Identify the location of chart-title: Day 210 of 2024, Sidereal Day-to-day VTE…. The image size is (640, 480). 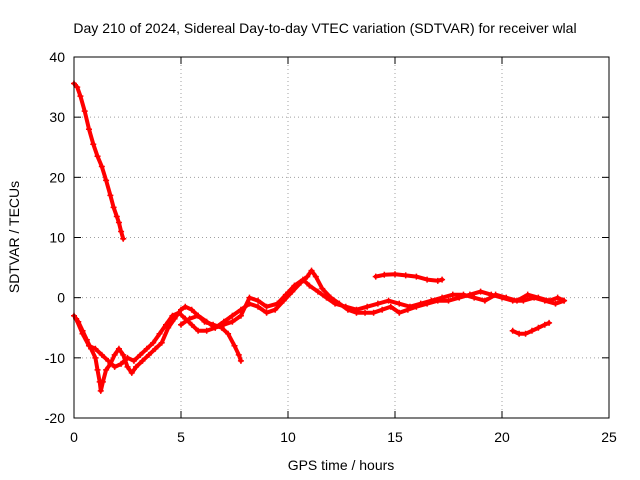
(324, 28).